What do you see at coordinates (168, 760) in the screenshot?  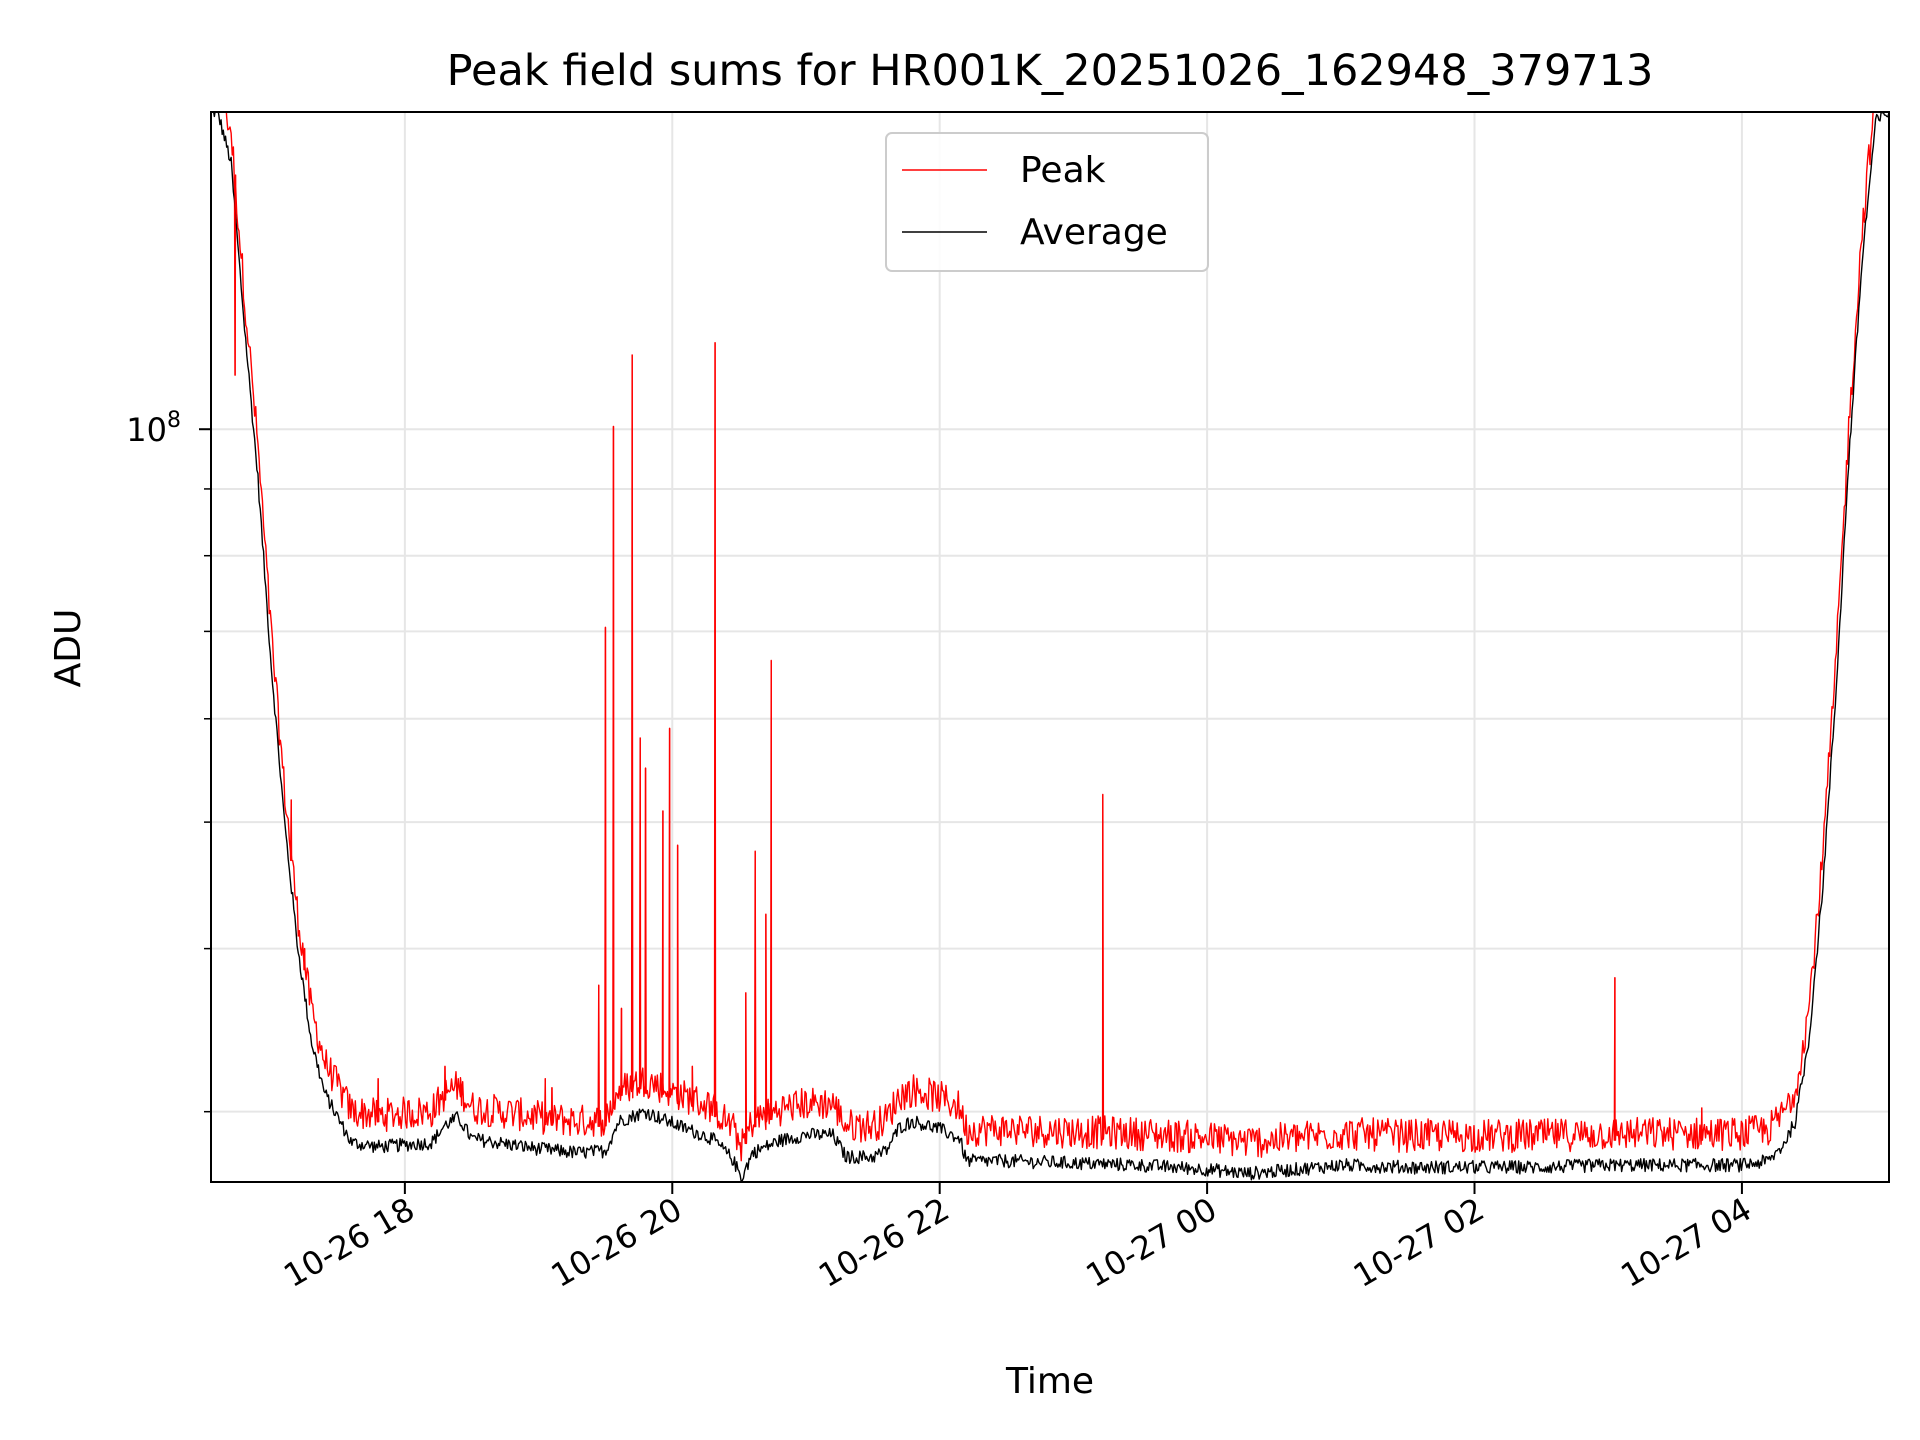 I see `y-axis-ticks: 108` at bounding box center [168, 760].